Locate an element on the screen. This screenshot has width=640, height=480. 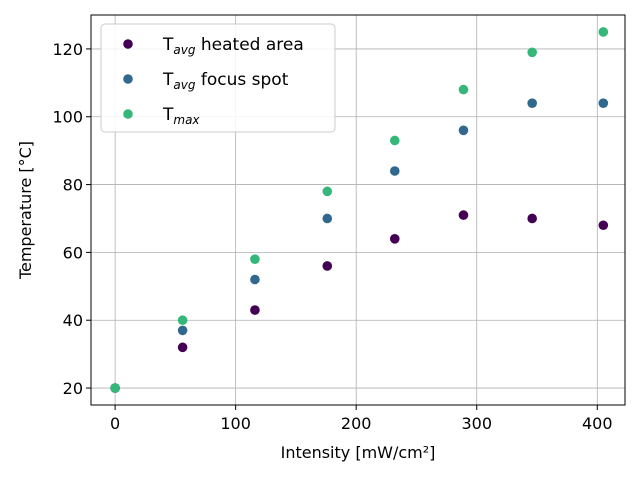
y-tick-label: 80 is located at coordinates (73, 185).